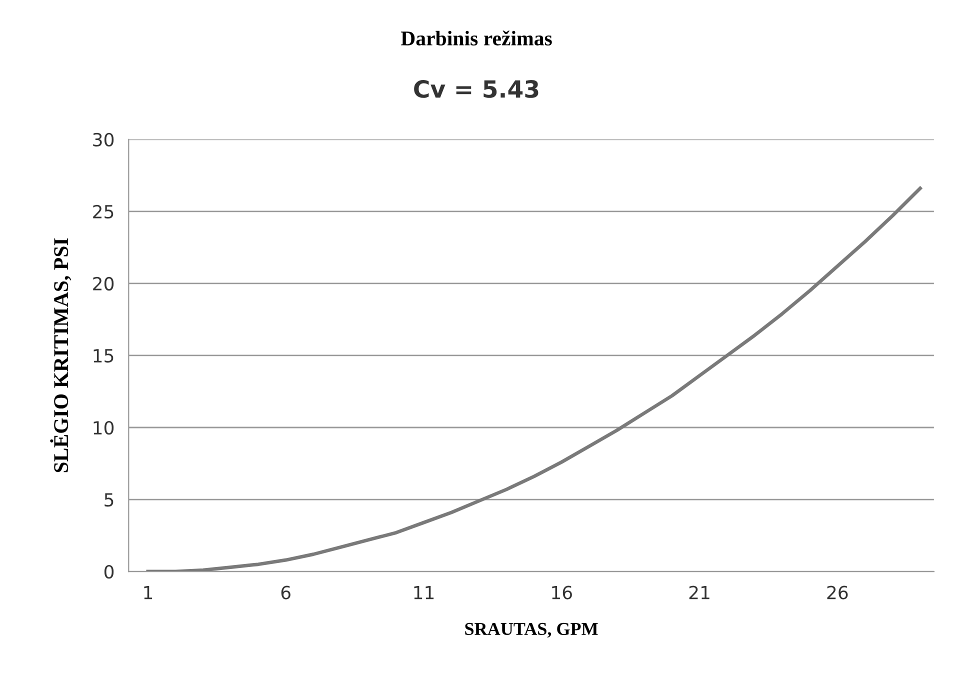 Image resolution: width=953 pixels, height=697 pixels. Describe the element at coordinates (148, 593) in the screenshot. I see `x-tick-label: 1` at that location.